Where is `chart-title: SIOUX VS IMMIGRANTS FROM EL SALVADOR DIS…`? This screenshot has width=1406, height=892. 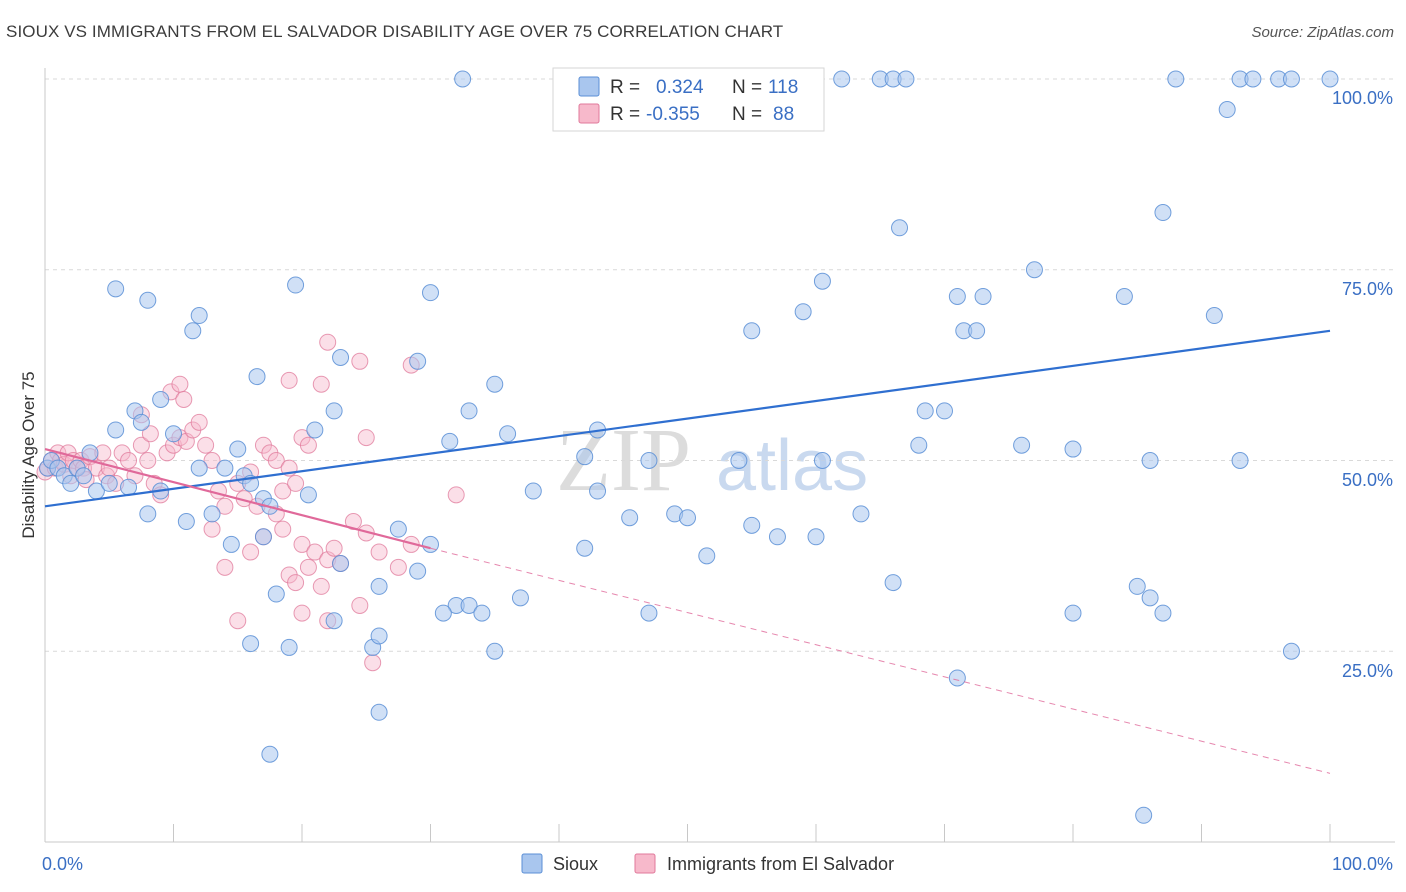
chart-title: SIOUX VS IMMIGRANTS FROM EL SALVADOR DIS… is located at coordinates (395, 31).